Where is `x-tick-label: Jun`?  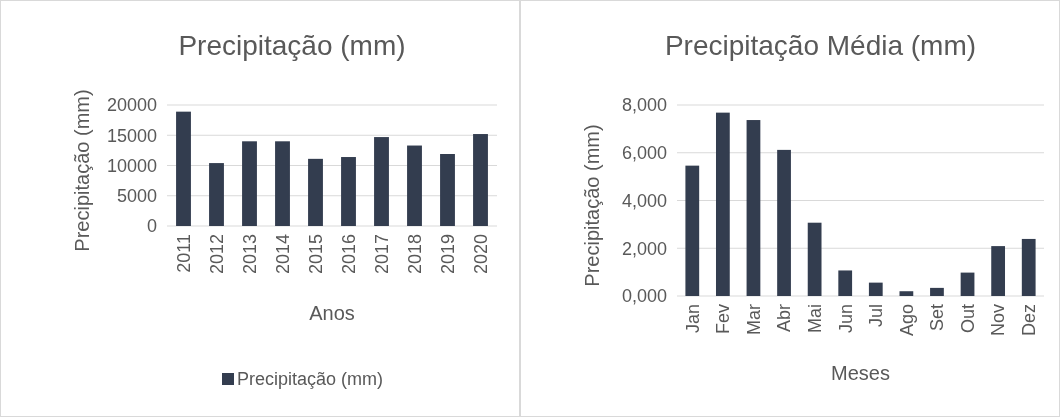 x-tick-label: Jun is located at coordinates (845, 319).